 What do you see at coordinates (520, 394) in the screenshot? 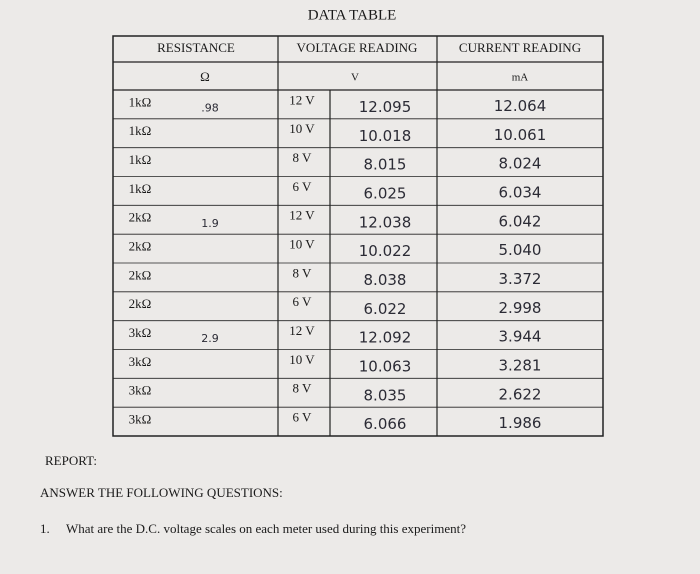
I see `current-reading: 2.622` at bounding box center [520, 394].